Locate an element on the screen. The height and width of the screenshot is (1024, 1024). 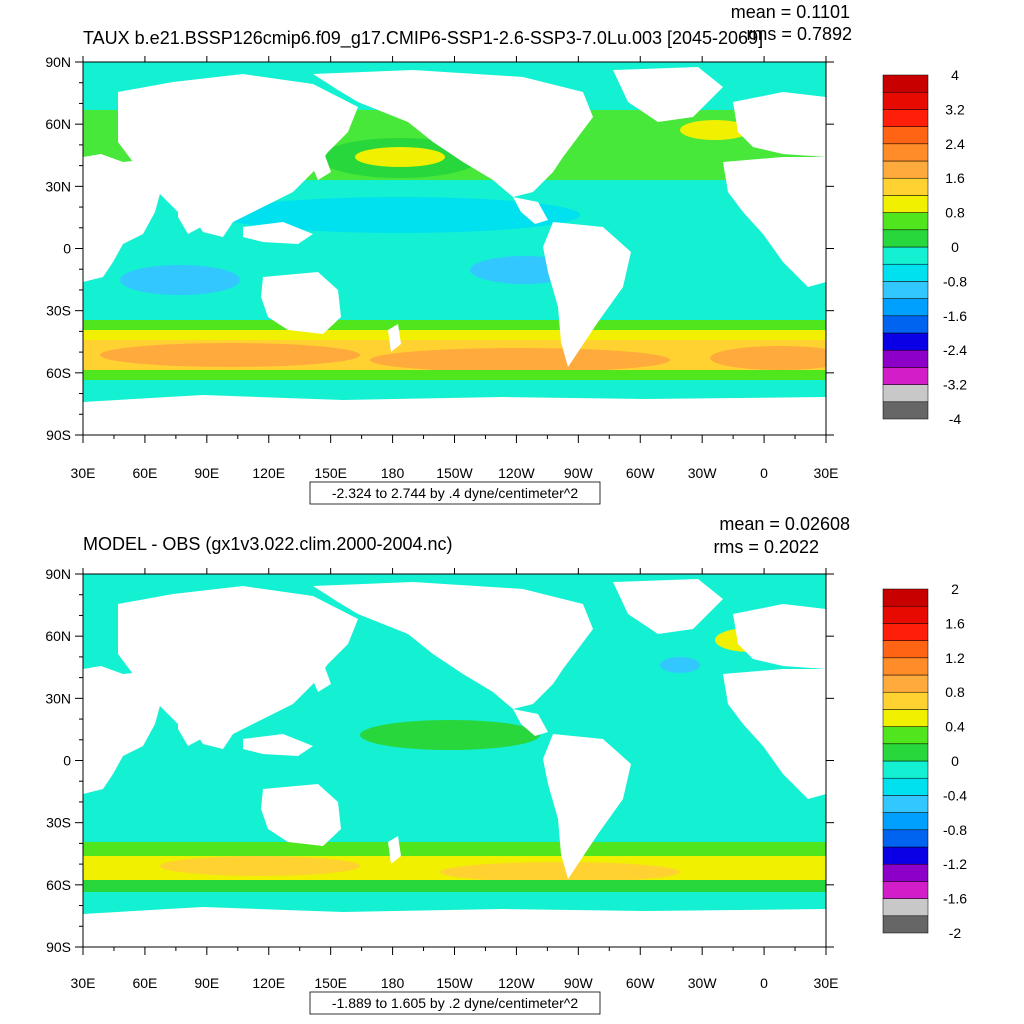
rms-label: rms = 0.7892 is located at coordinates (799, 34).